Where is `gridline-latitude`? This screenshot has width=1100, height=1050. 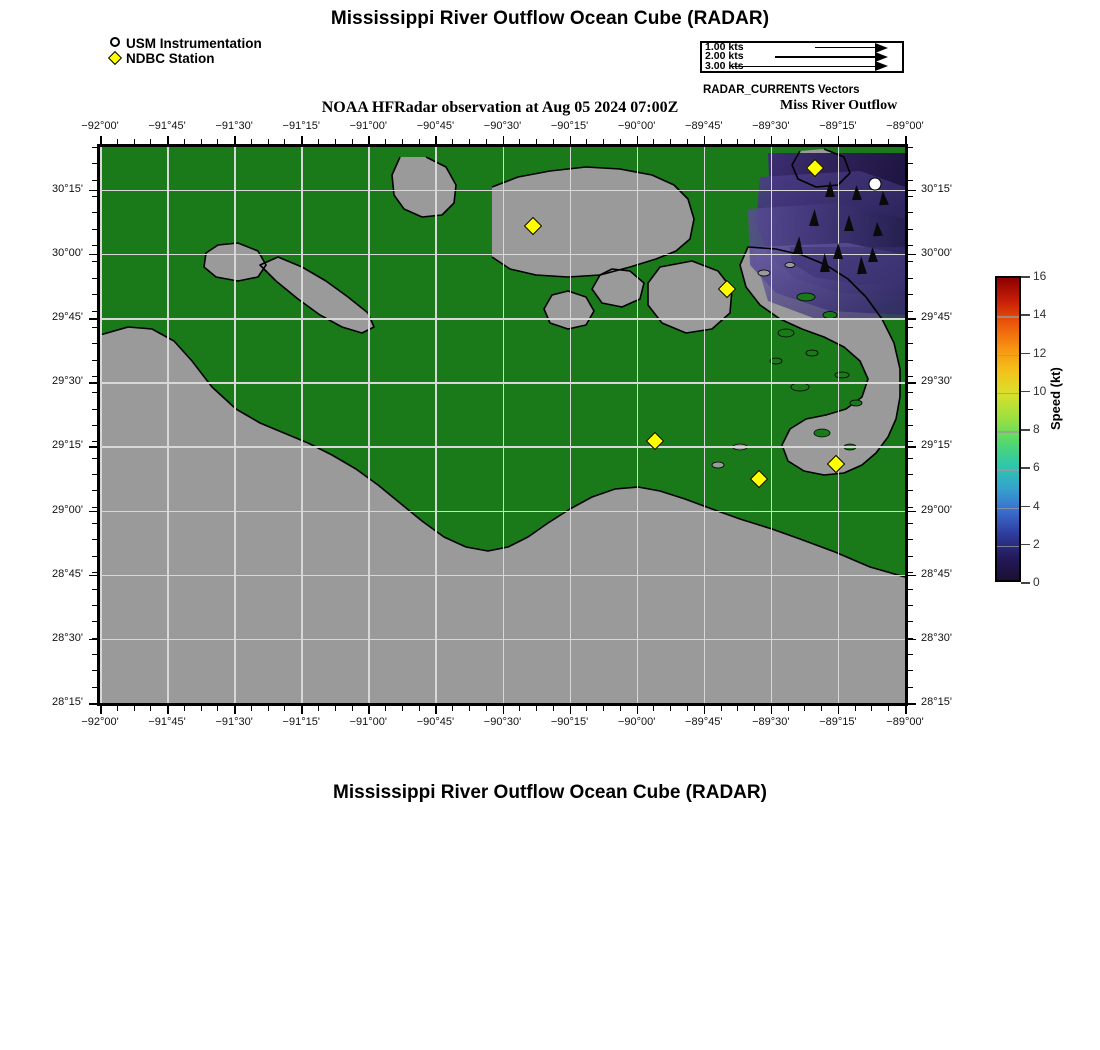
gridline-latitude is located at coordinates (502, 704).